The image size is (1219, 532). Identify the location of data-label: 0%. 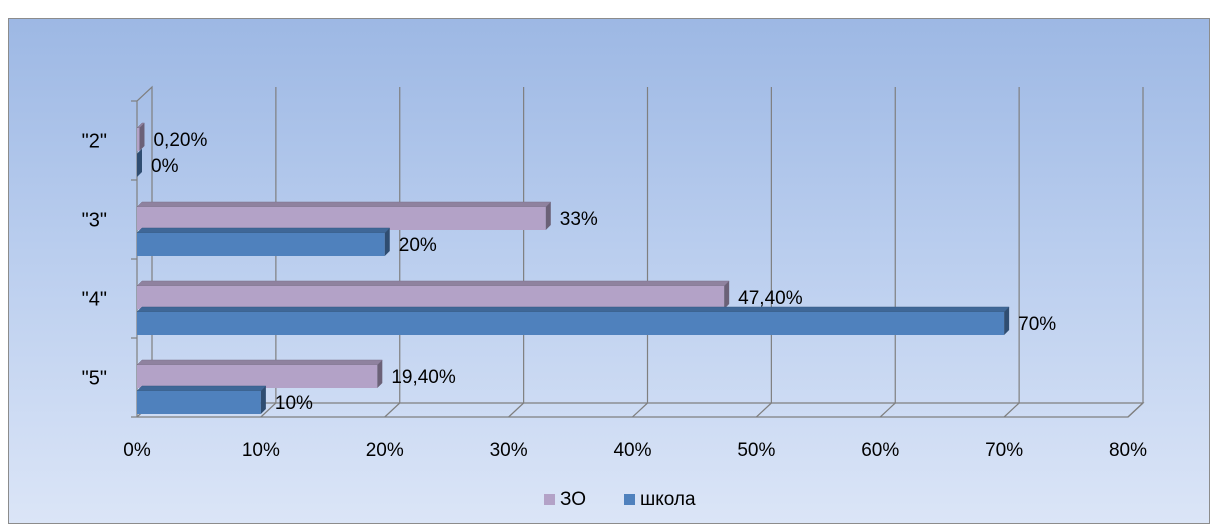
(165, 166).